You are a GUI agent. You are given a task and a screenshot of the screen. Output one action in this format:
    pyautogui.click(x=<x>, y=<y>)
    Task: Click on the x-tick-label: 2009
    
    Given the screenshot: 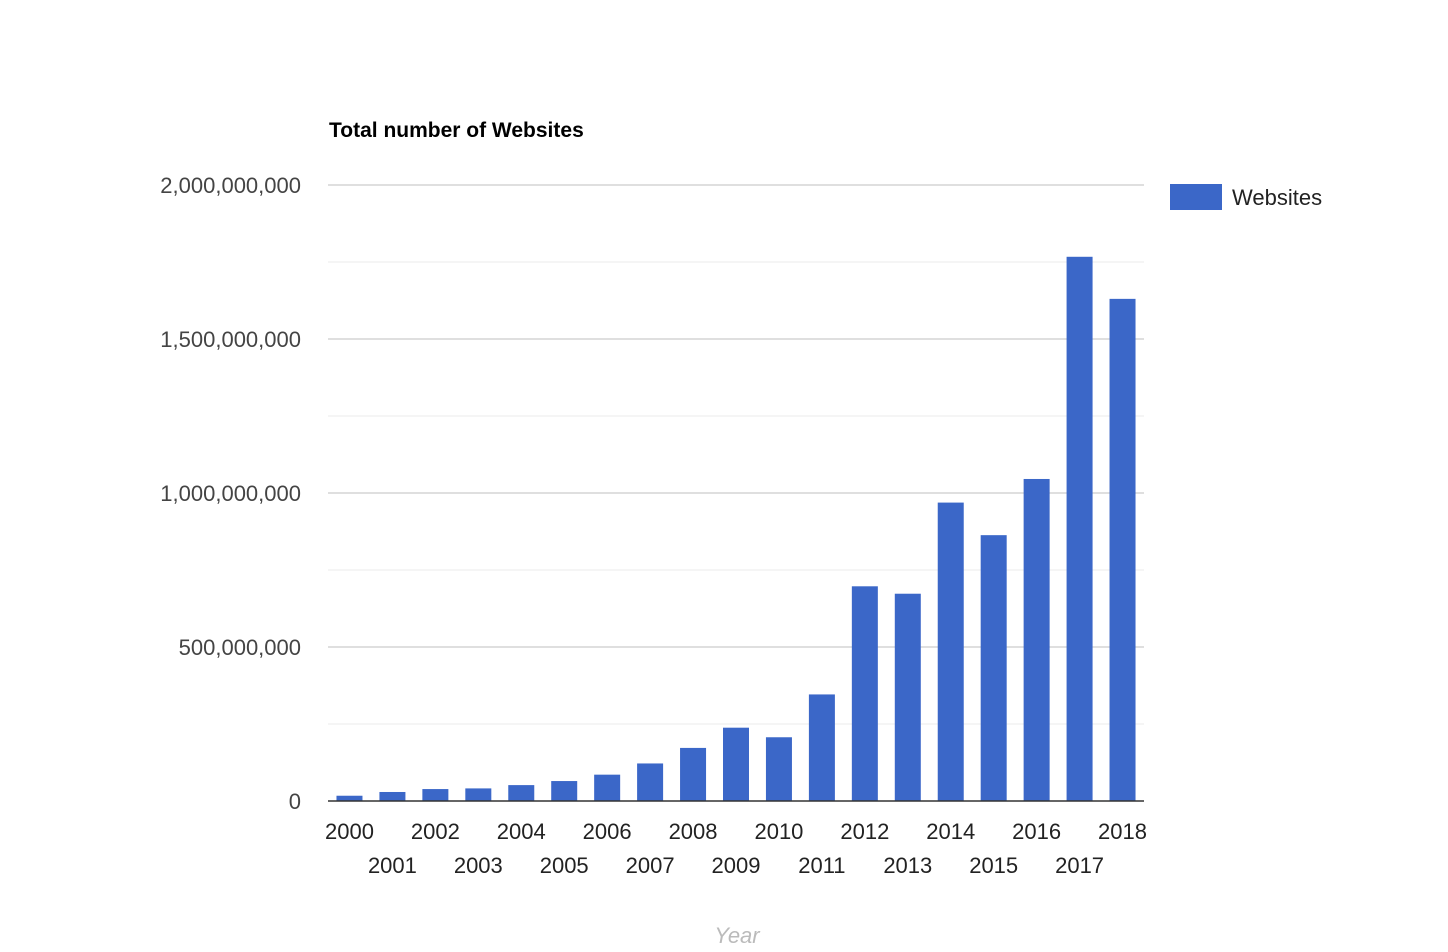 What is the action you would take?
    pyautogui.click(x=736, y=865)
    